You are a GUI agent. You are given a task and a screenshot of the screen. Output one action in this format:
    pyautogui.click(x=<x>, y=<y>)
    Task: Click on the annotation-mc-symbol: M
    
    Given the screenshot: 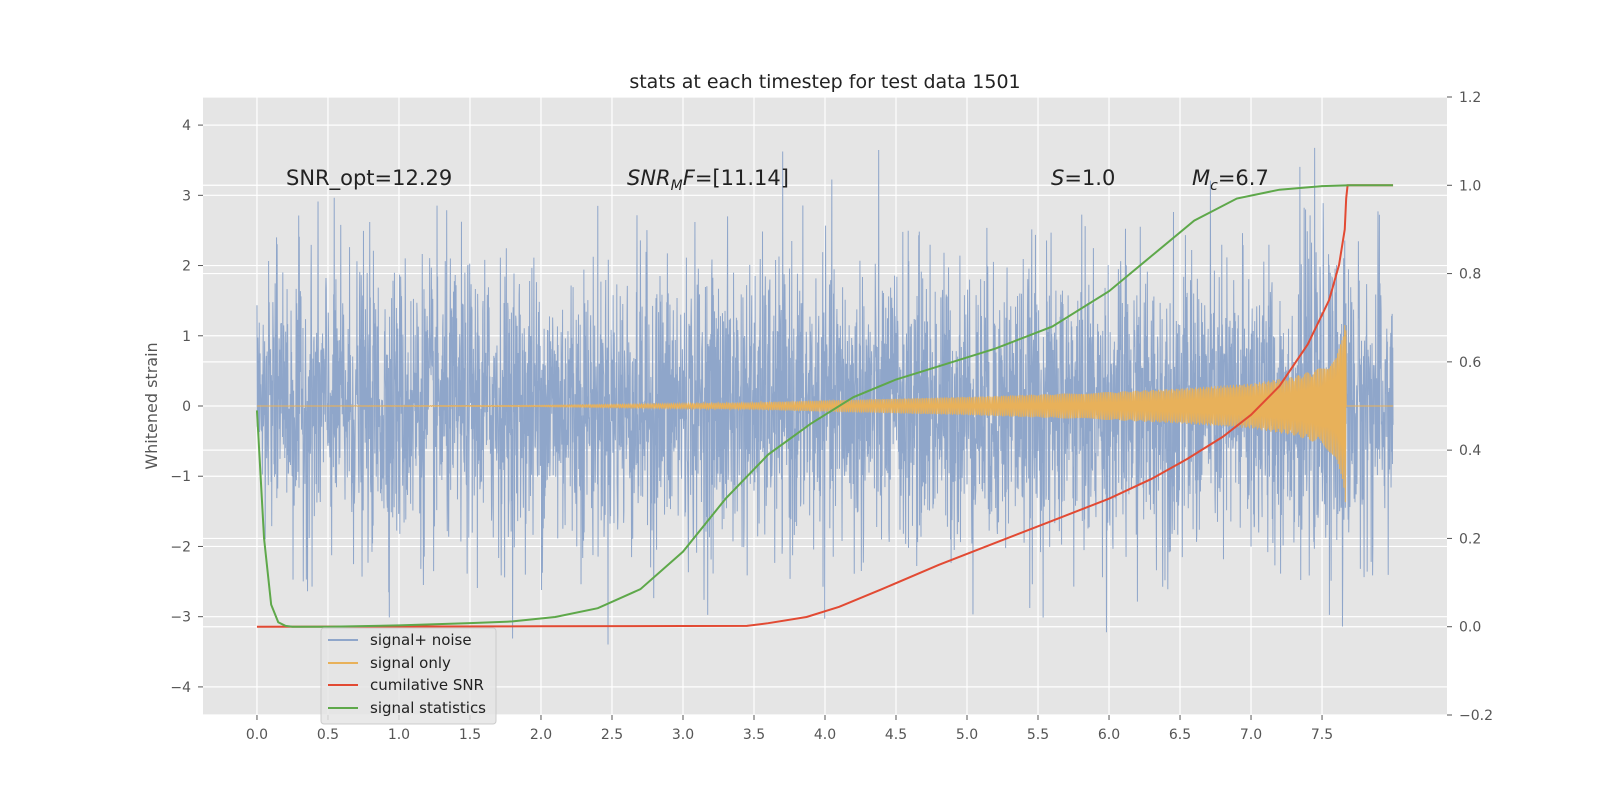 What is the action you would take?
    pyautogui.click(x=1201, y=178)
    